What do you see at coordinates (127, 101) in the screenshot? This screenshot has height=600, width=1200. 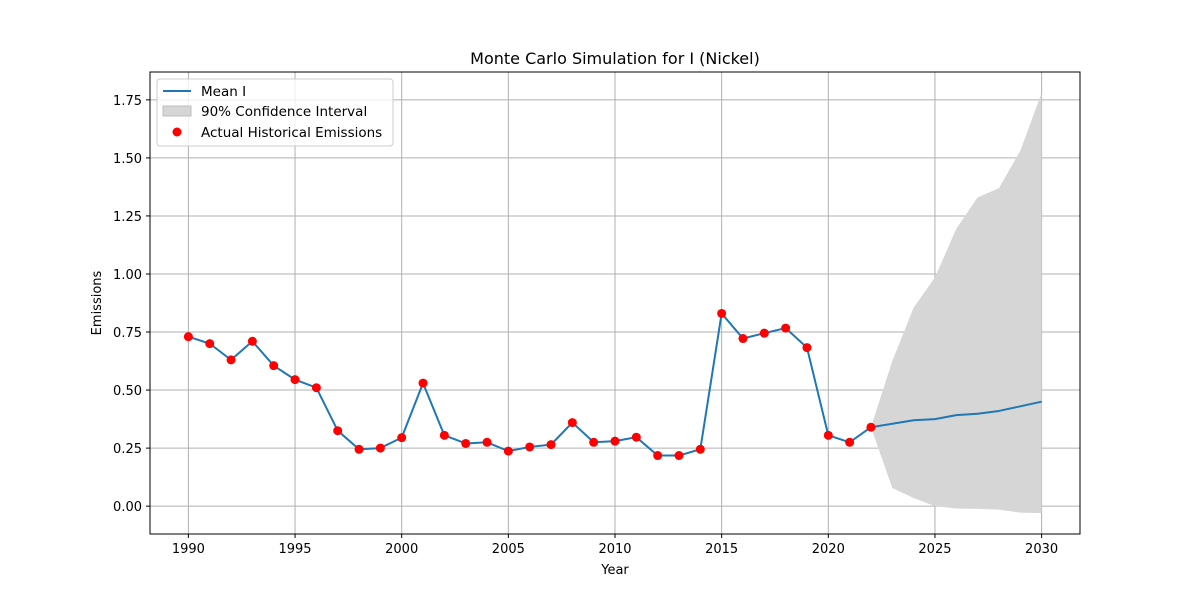 I see `y-tick-label: 1.75` at bounding box center [127, 101].